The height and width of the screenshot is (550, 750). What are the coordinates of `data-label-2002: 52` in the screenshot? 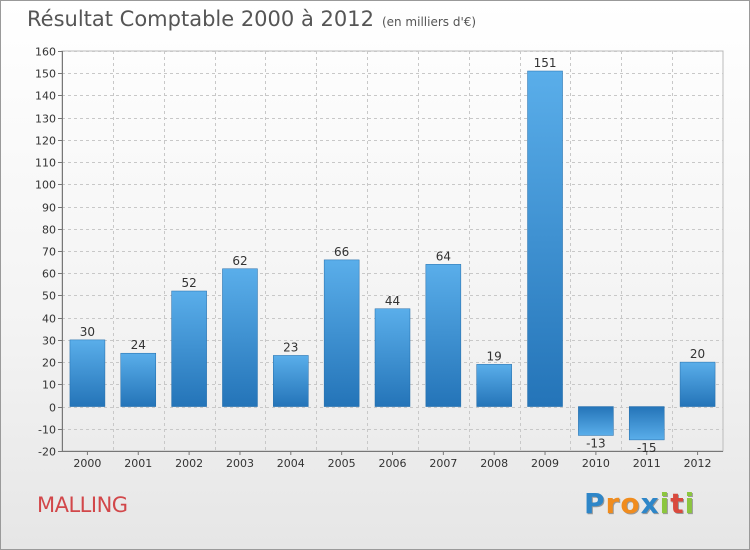 It's located at (188, 283).